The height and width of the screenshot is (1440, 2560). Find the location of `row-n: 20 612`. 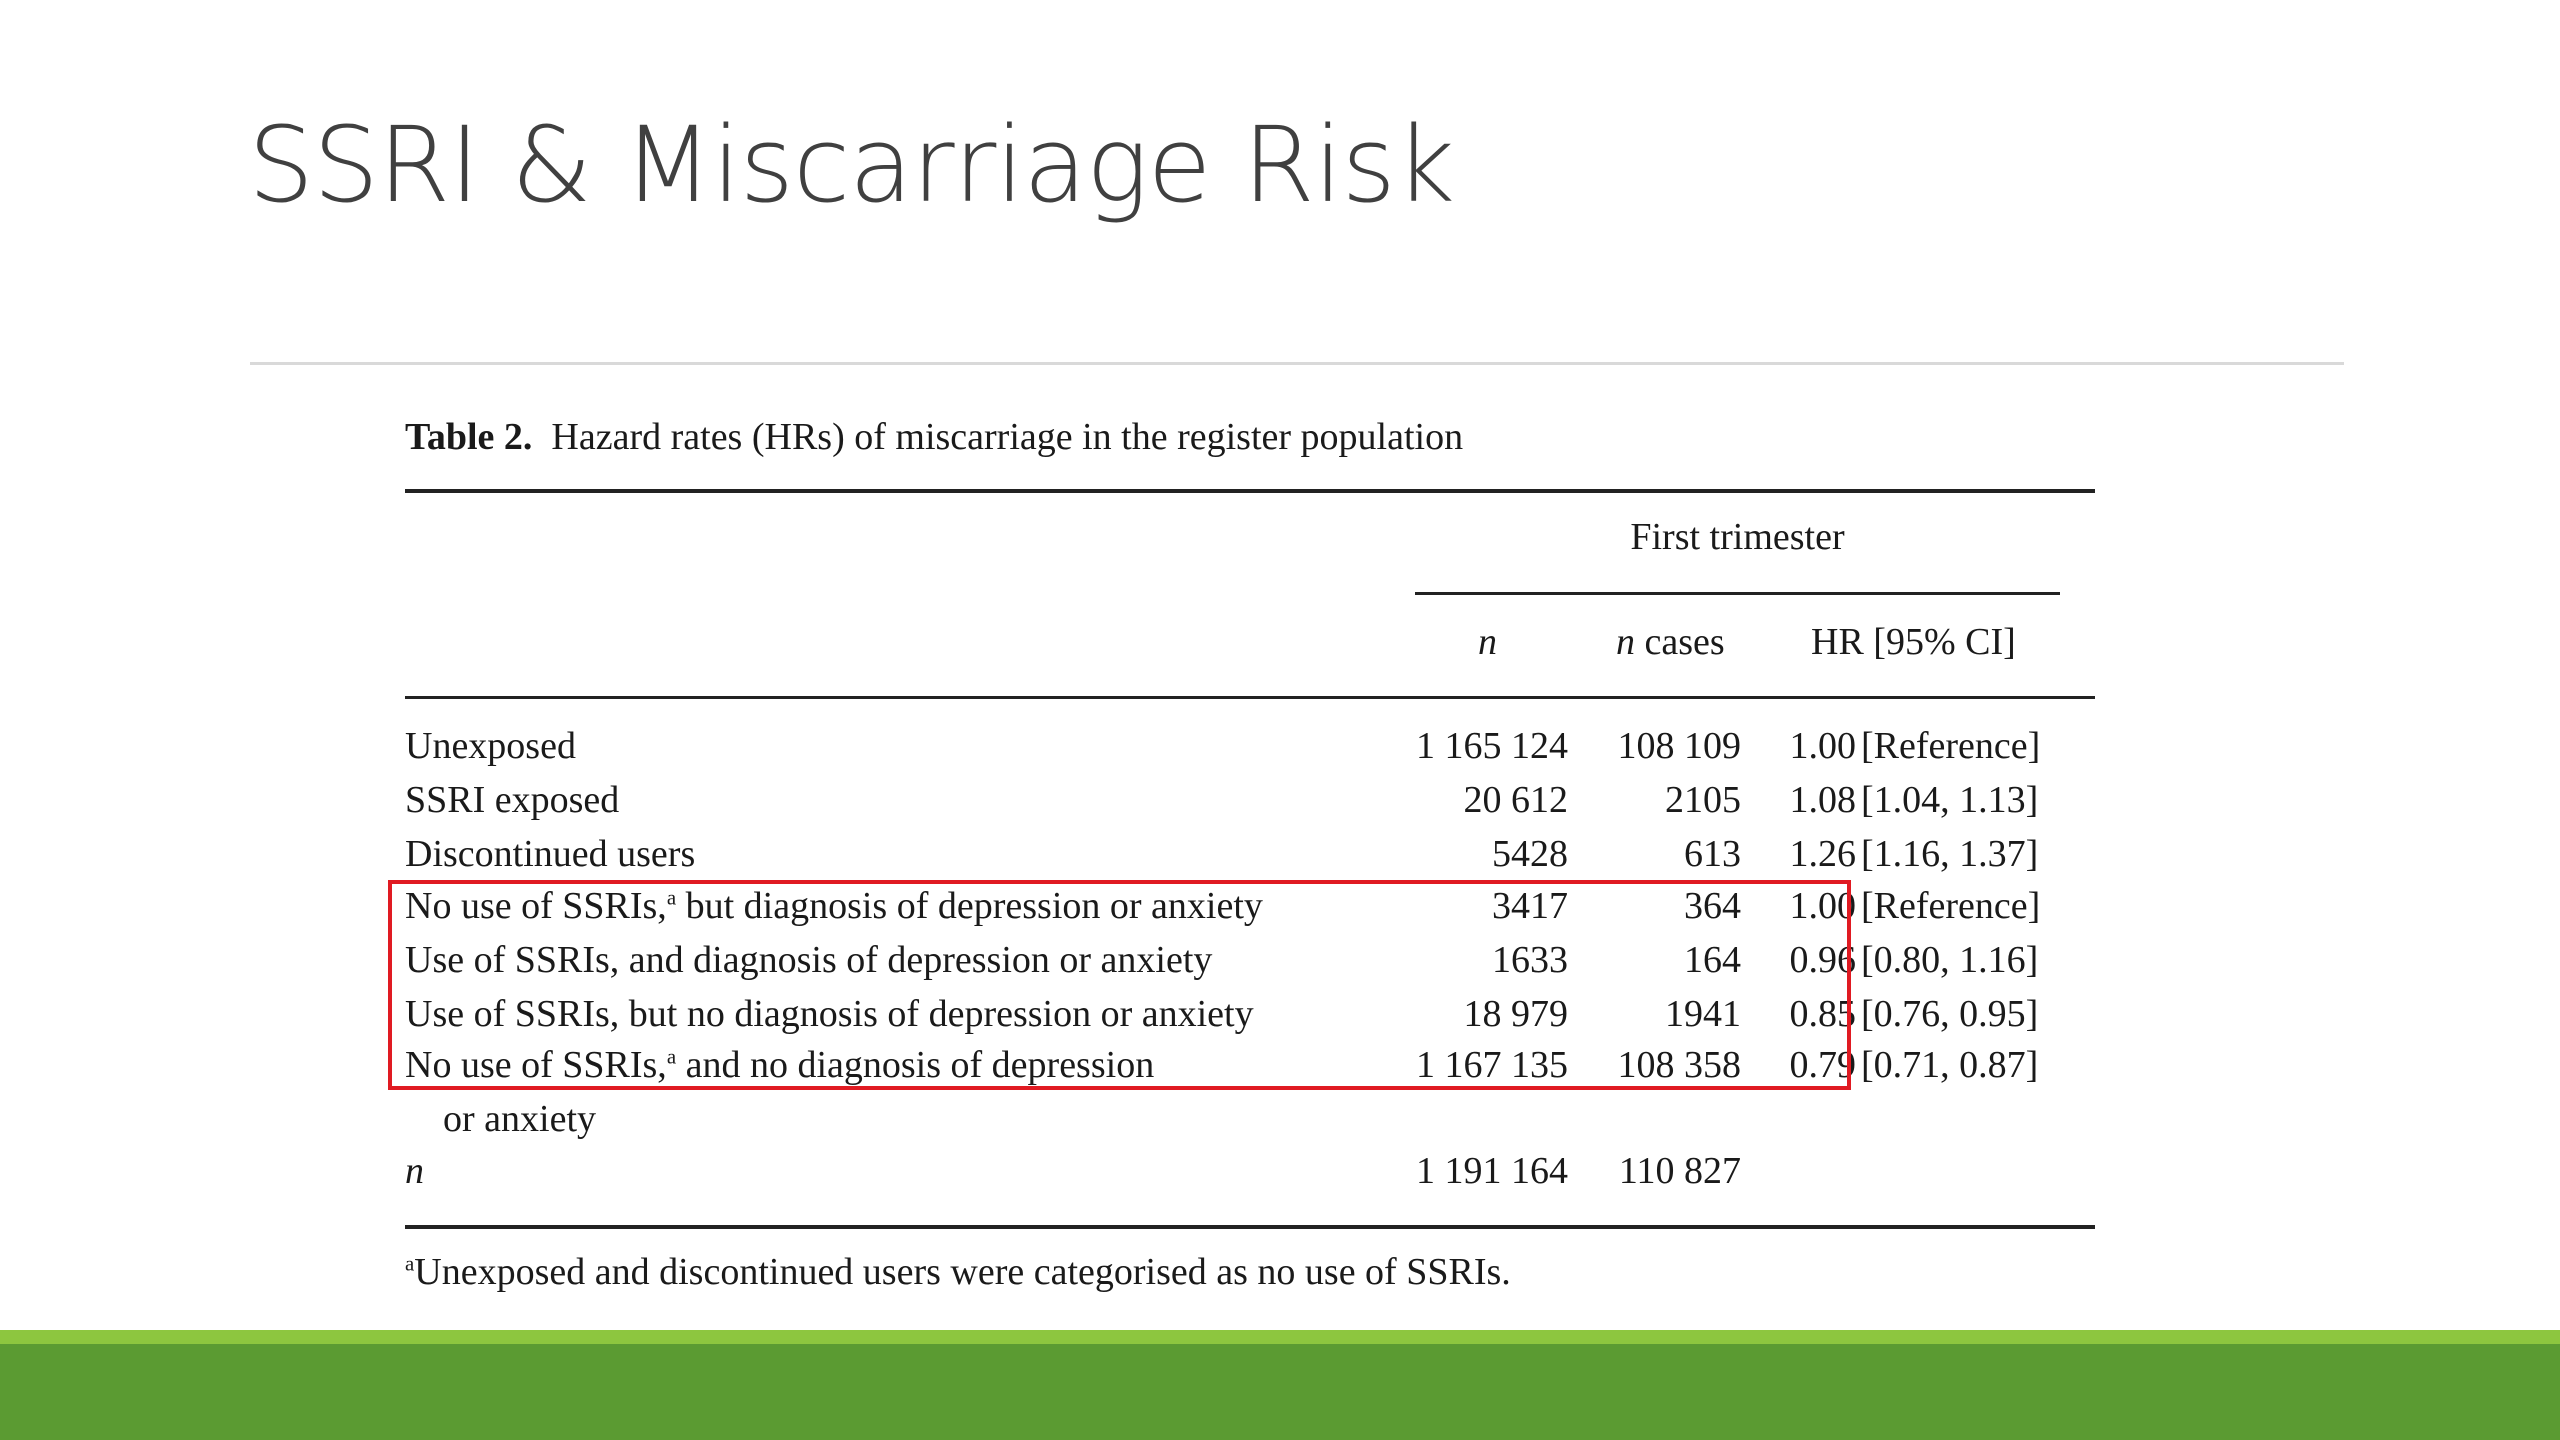

row-n: 20 612 is located at coordinates (1516, 800).